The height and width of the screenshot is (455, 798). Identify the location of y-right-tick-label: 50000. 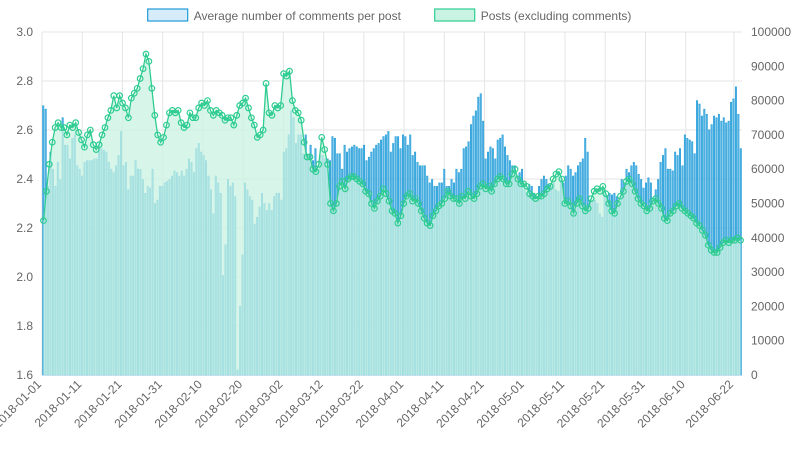
(768, 204).